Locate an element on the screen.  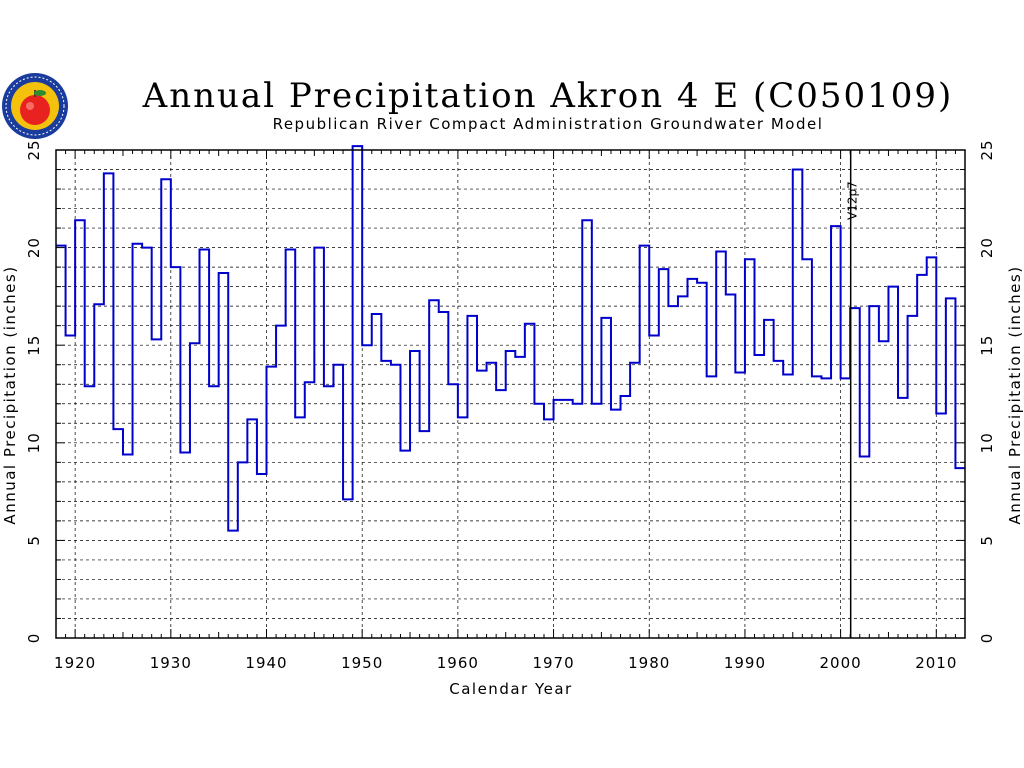
x-tick-label: 1950 is located at coordinates (362, 663).